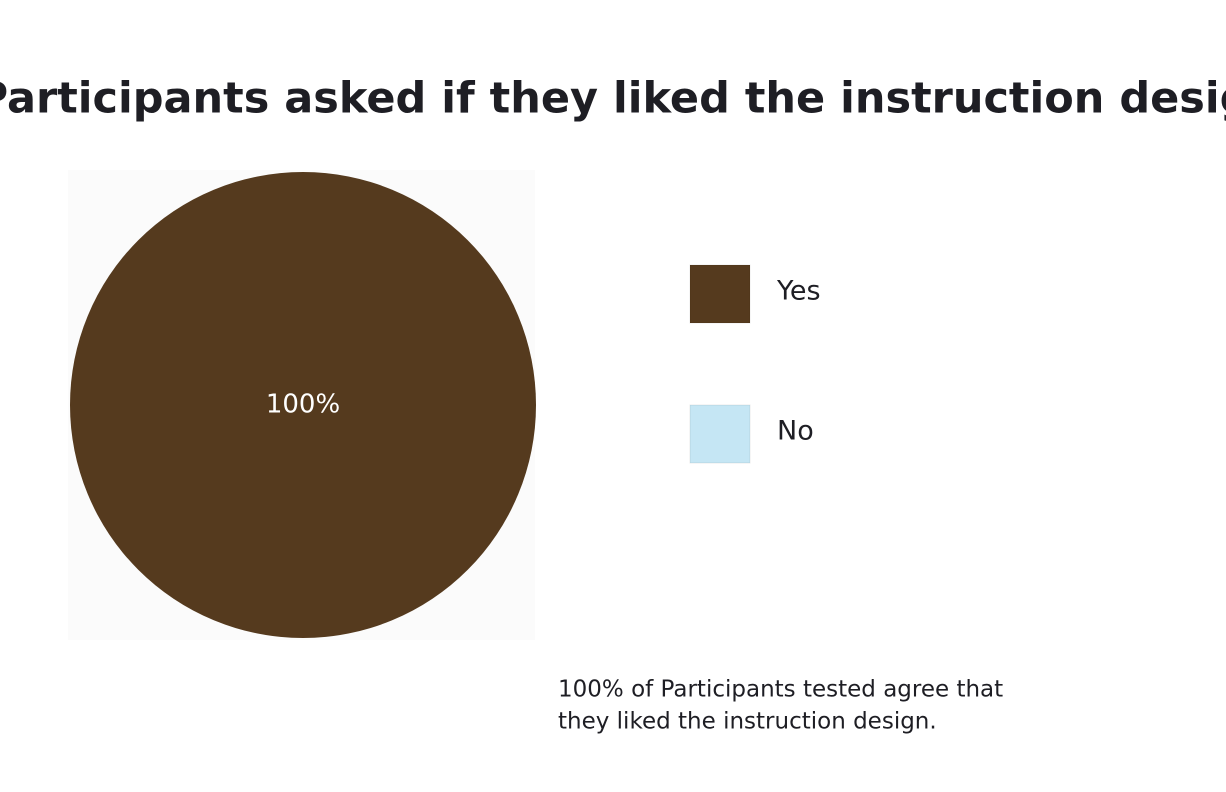 The image size is (1226, 792). Describe the element at coordinates (798, 291) in the screenshot. I see `legend-label: Yes` at that location.